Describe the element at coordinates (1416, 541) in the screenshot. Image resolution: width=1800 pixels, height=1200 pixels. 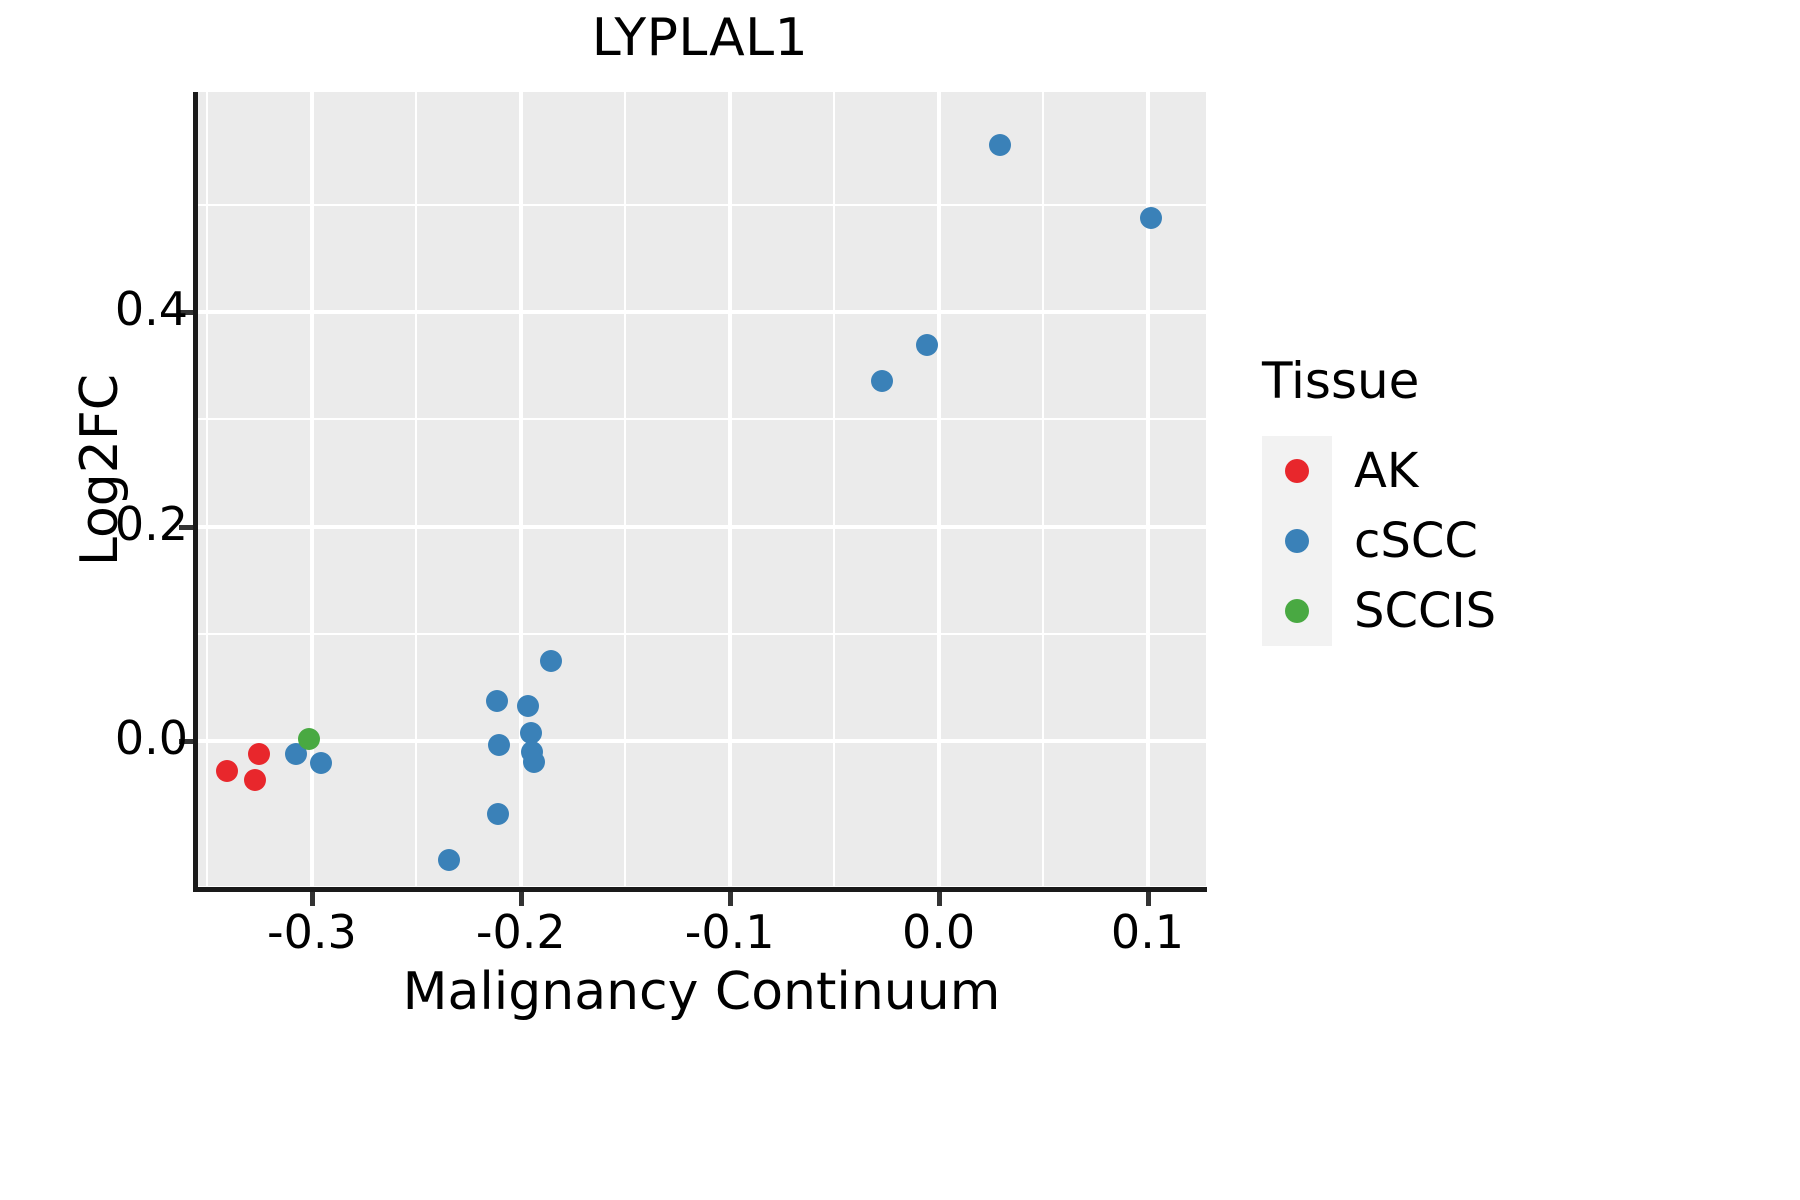
I see `legend-label: cSCC` at that location.